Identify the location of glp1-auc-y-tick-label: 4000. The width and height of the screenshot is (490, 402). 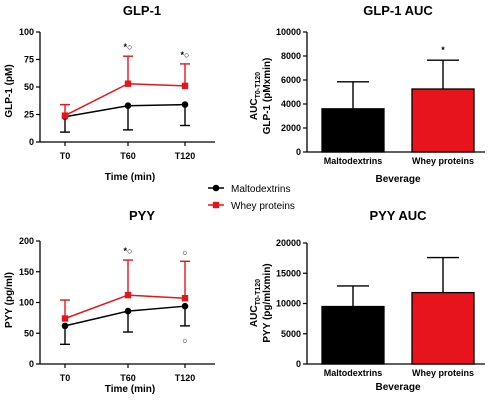
(291, 104).